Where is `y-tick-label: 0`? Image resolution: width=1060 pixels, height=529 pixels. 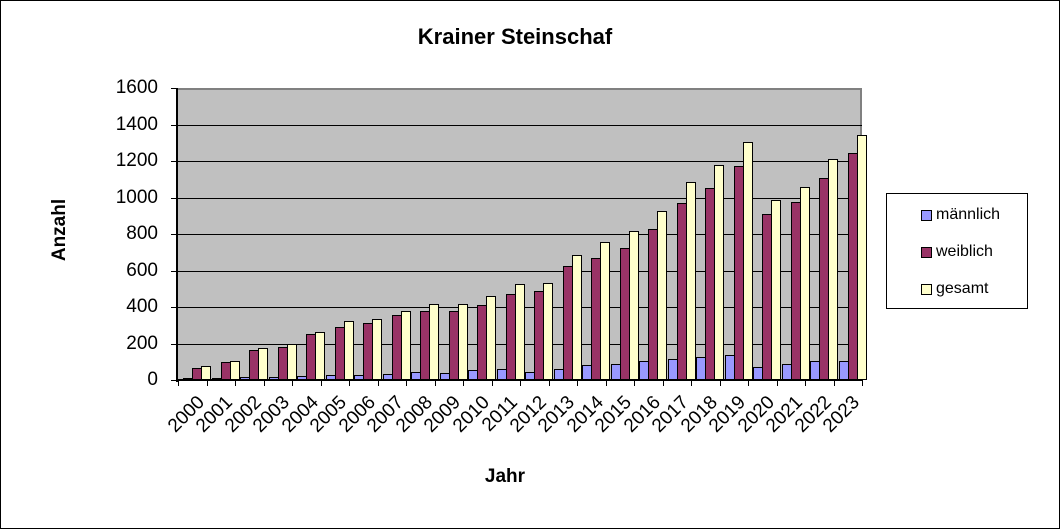
y-tick-label: 0 is located at coordinates (152, 379).